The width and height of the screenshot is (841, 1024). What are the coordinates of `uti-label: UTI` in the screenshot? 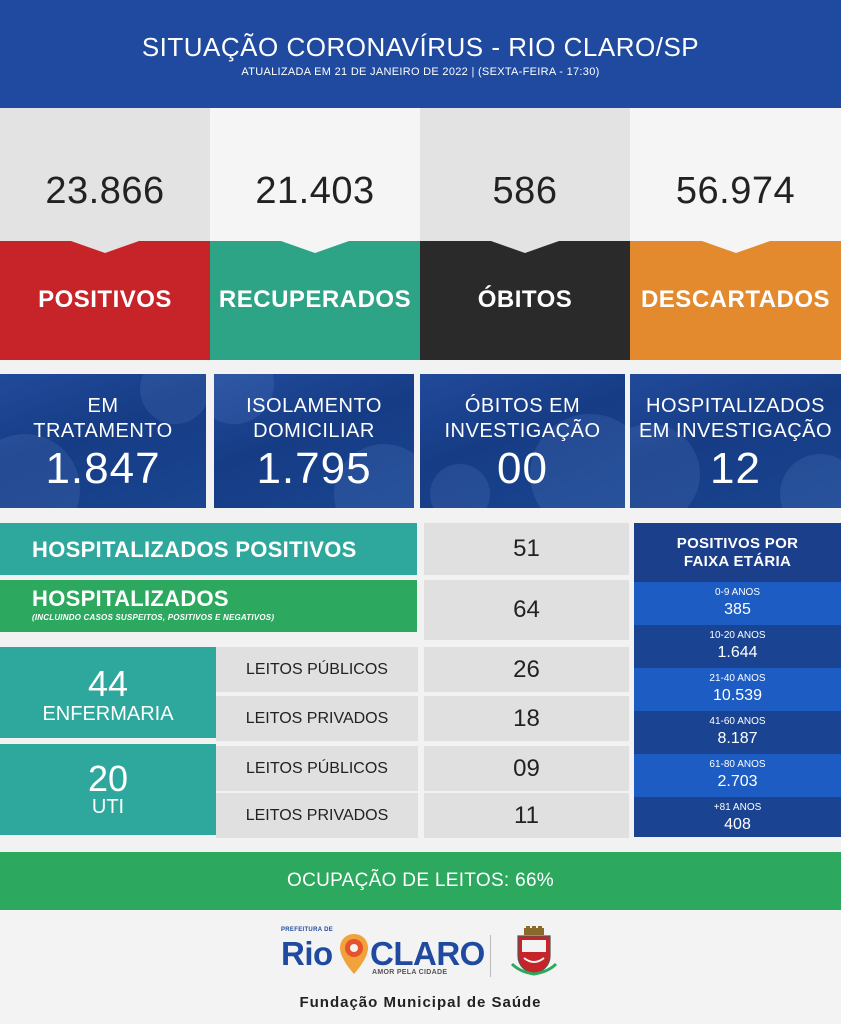 It's located at (108, 807).